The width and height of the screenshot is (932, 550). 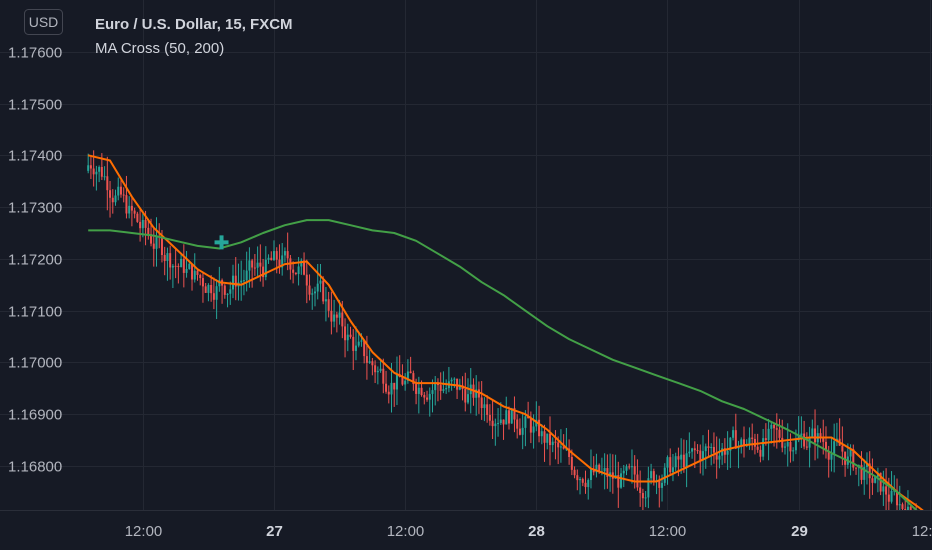 What do you see at coordinates (194, 24) in the screenshot?
I see `symbol-title: Euro / U.S. Dollar, 15, FXCM` at bounding box center [194, 24].